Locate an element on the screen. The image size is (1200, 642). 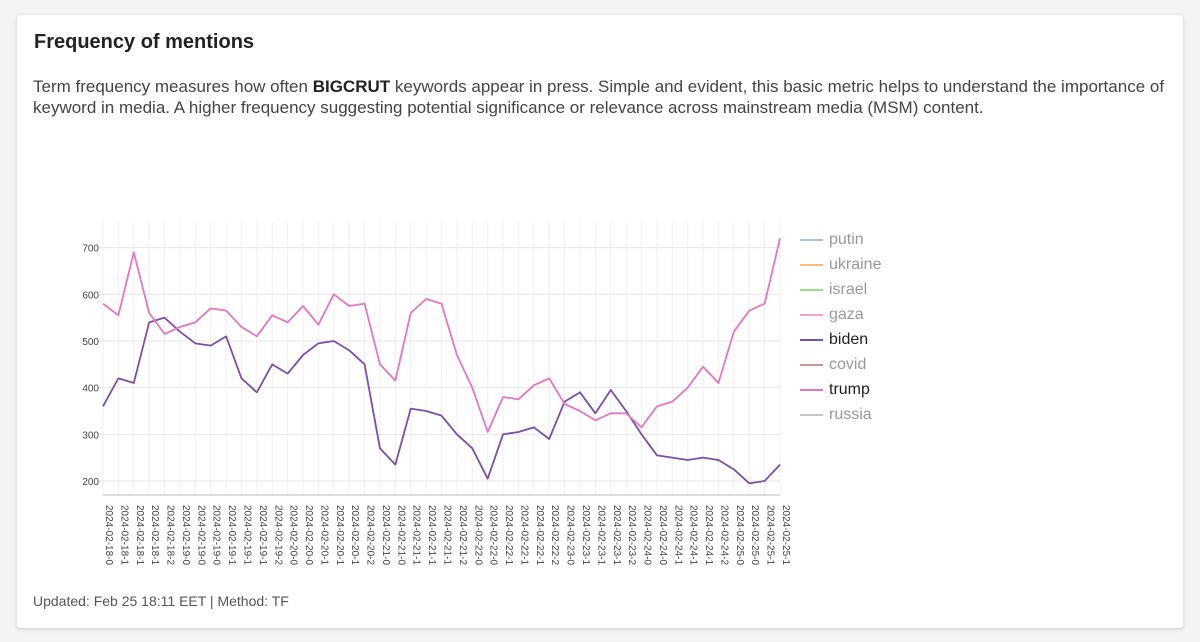
title: Frequency of mentions is located at coordinates (144, 42).